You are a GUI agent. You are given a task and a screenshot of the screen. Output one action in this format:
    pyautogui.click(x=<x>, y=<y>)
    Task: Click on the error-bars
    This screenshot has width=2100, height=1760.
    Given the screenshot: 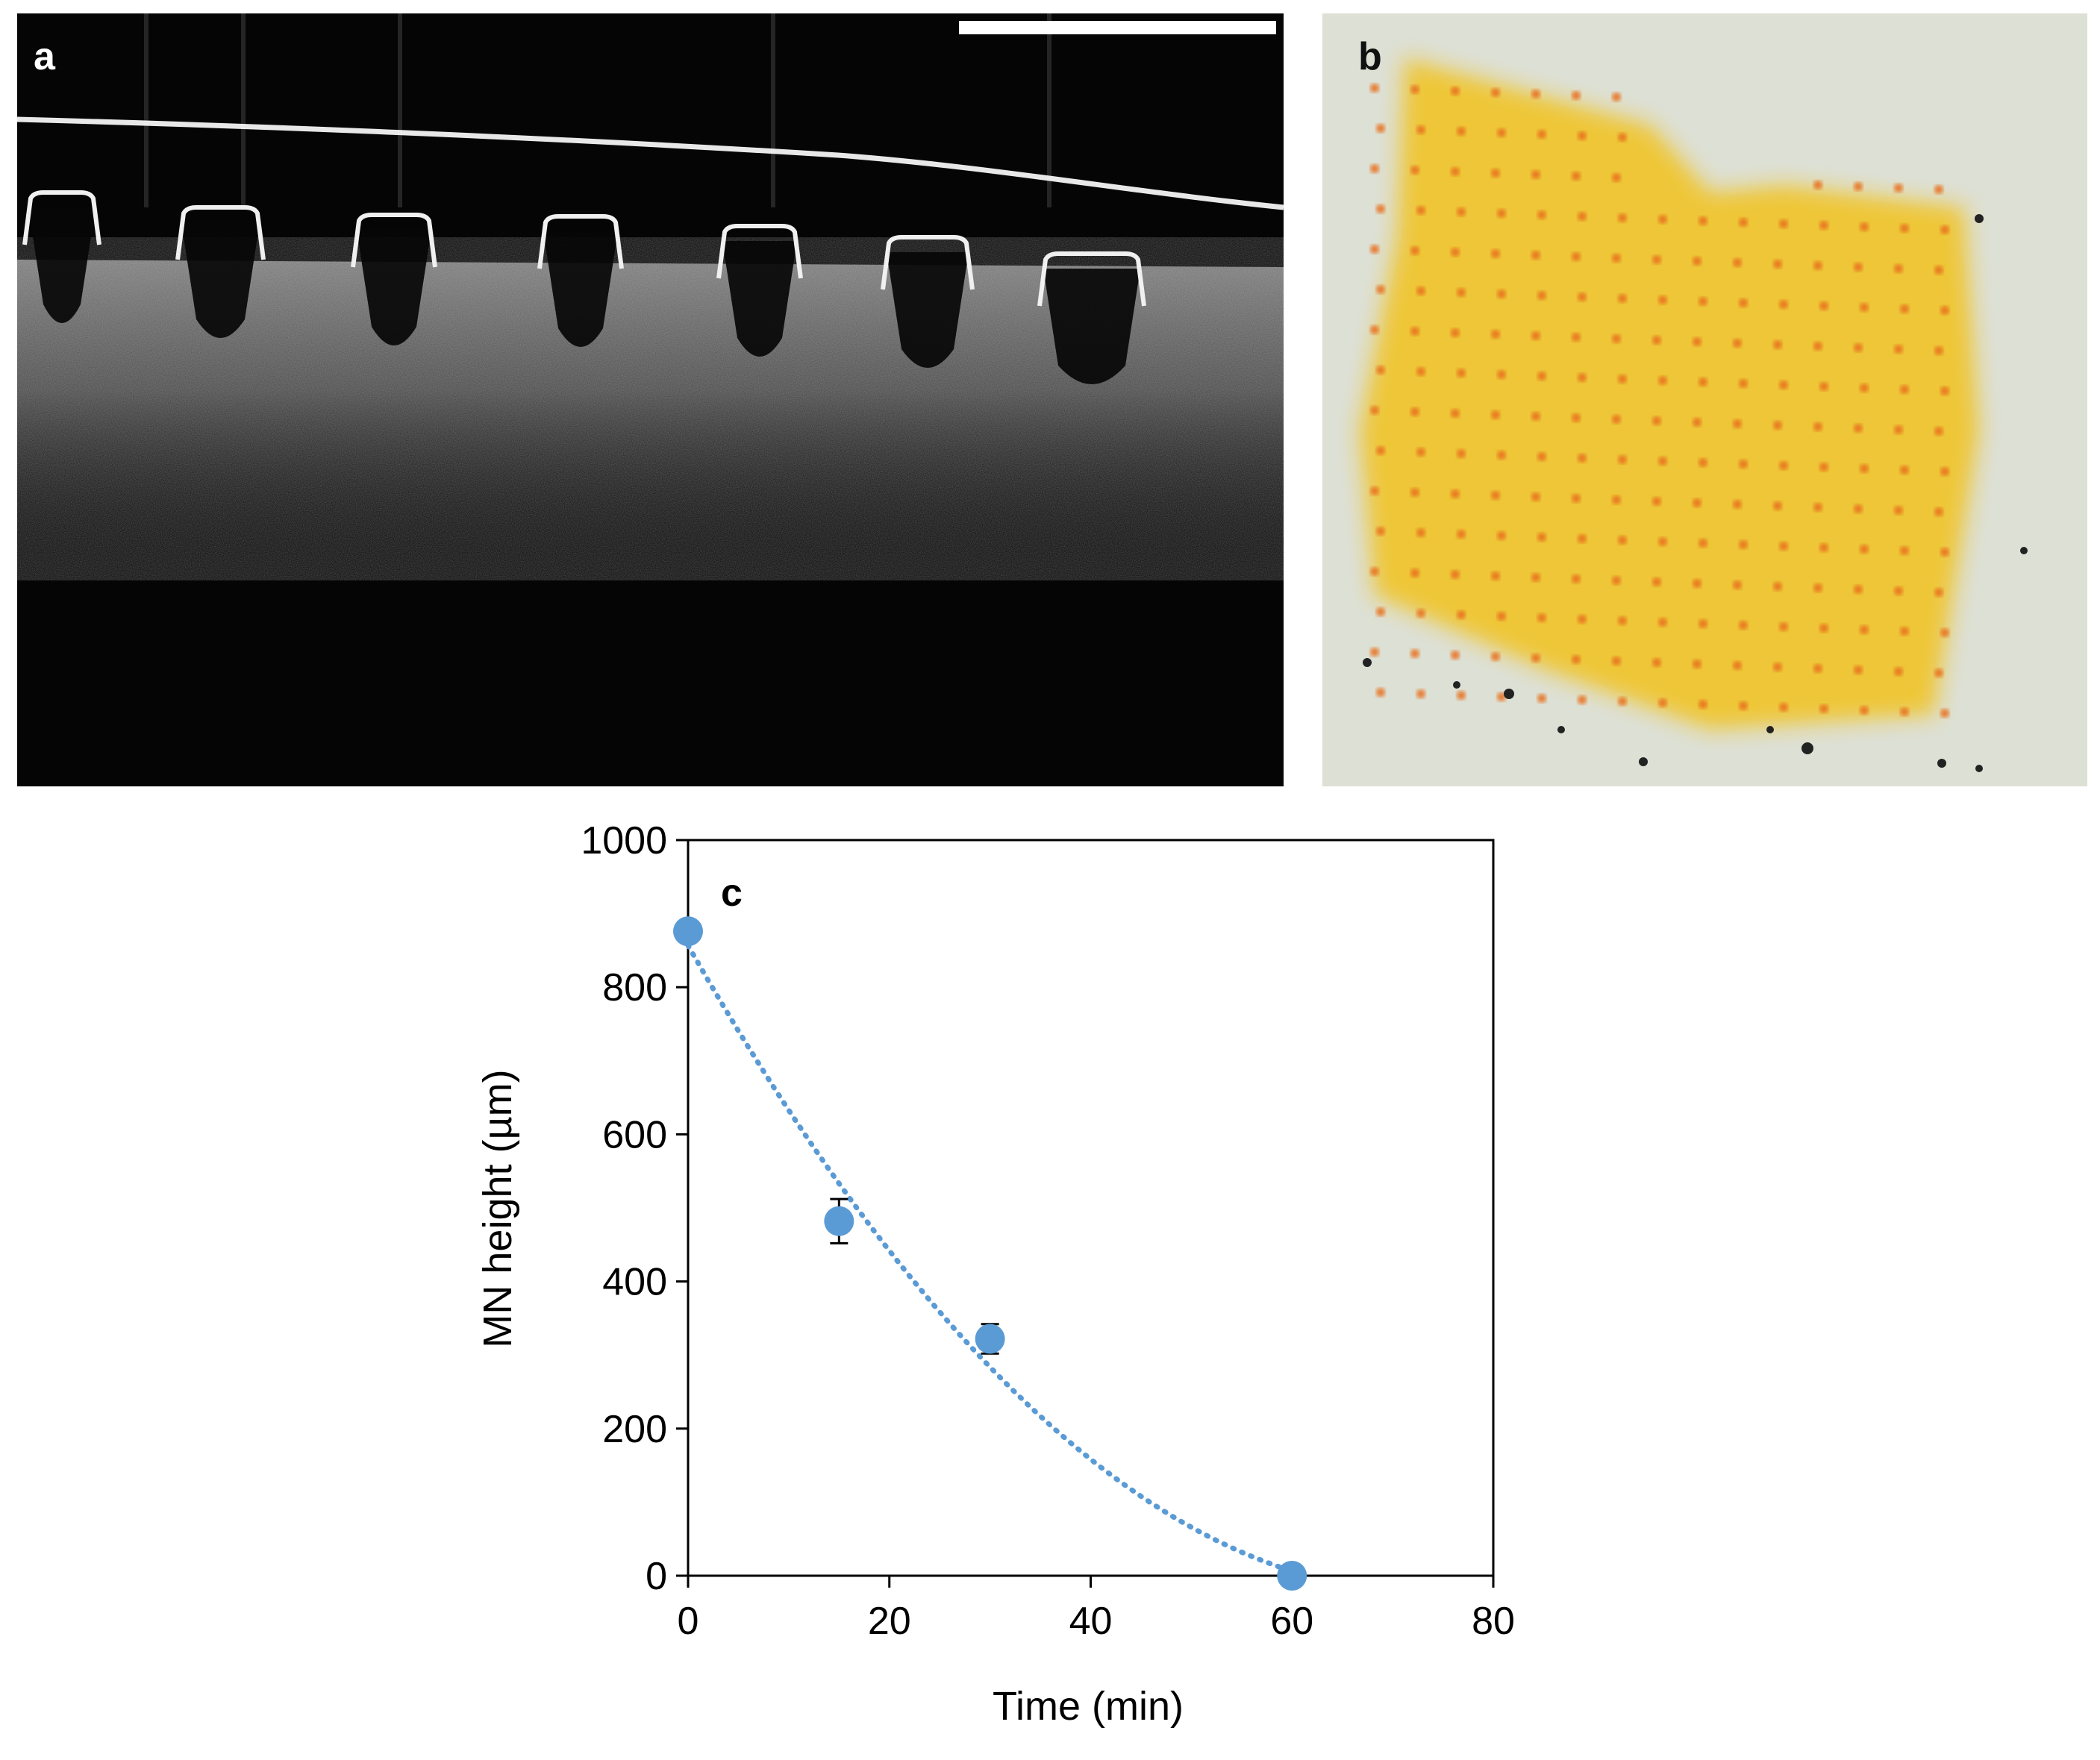 What is the action you would take?
    pyautogui.click(x=915, y=1276)
    